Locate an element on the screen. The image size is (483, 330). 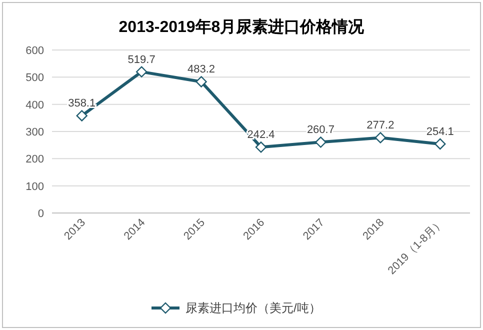
y-tick-label: 100 is located at coordinates (35, 186).